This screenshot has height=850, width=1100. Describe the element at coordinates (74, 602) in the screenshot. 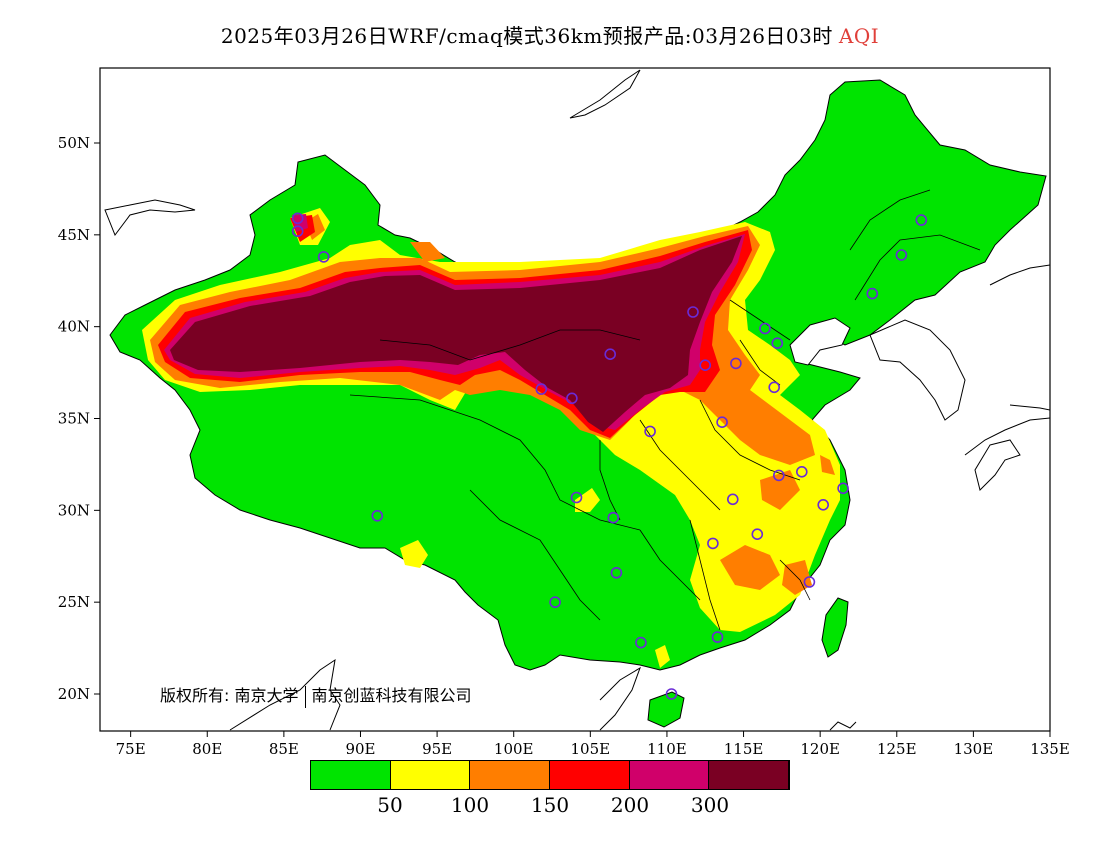

I see `y-tick-label: 25N` at that location.